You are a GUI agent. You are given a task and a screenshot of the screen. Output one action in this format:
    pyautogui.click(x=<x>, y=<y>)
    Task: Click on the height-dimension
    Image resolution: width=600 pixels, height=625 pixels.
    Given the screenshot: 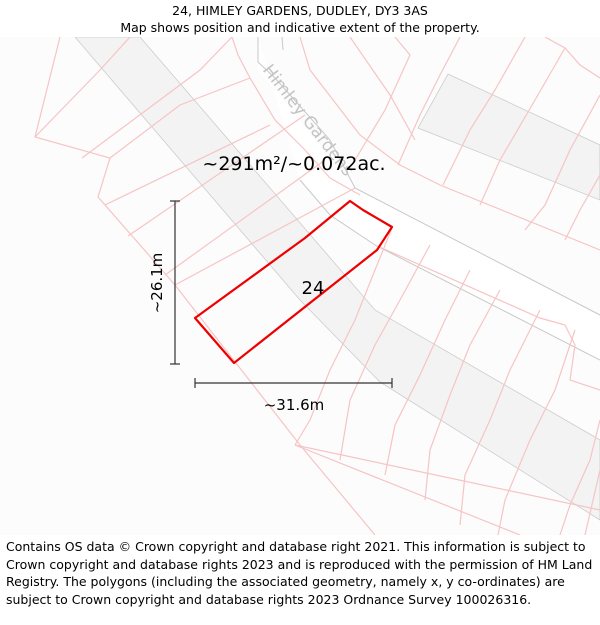 What is the action you would take?
    pyautogui.click(x=175, y=282)
    